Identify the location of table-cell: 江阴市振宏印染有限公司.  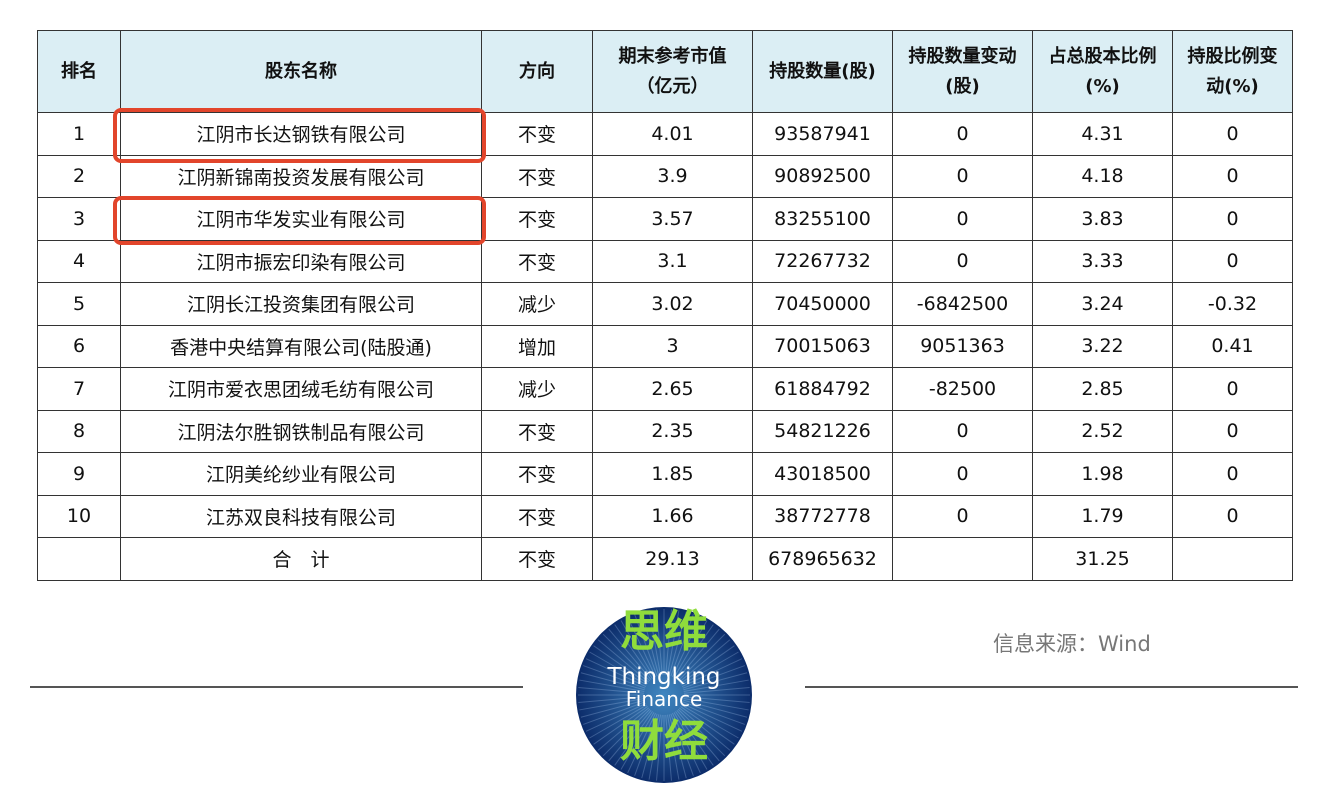
(301, 261).